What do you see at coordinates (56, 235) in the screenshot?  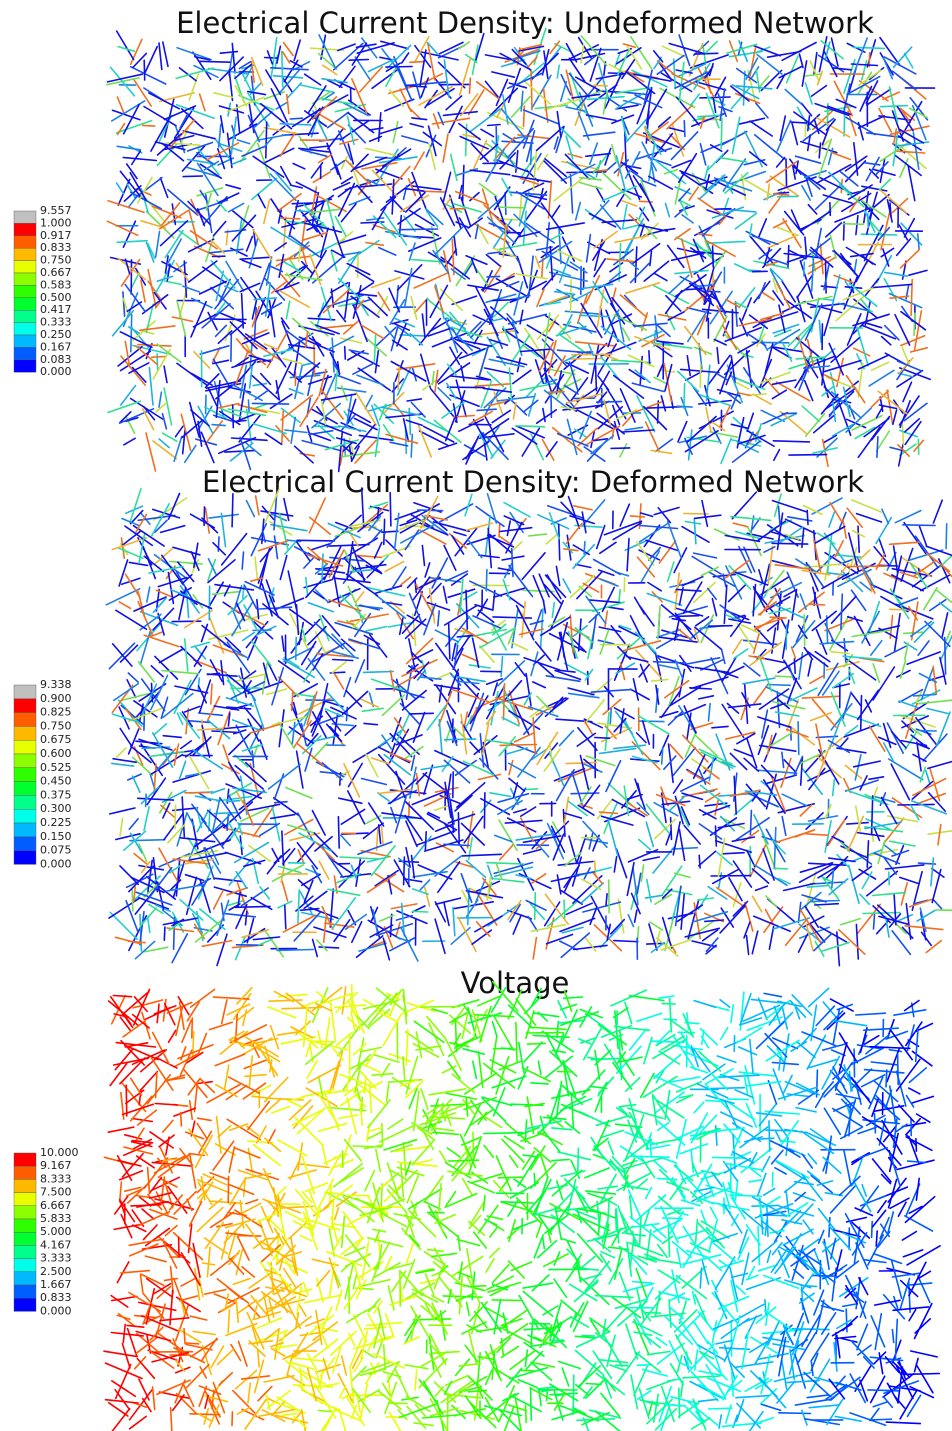 I see `legend-label: 0.917` at bounding box center [56, 235].